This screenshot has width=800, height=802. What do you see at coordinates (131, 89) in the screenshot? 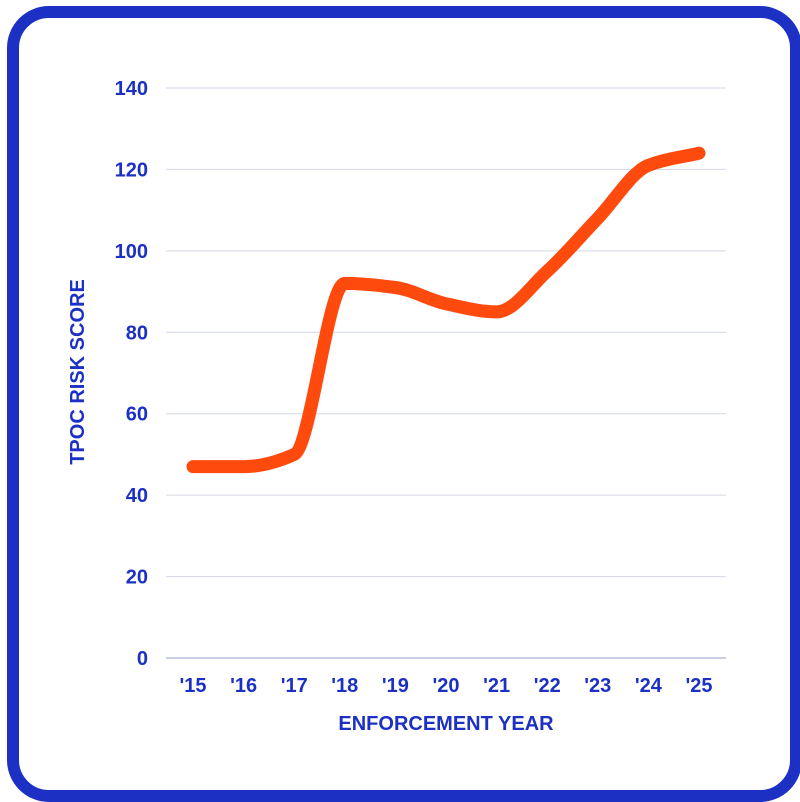
I see `y-tick-label: 140` at bounding box center [131, 89].